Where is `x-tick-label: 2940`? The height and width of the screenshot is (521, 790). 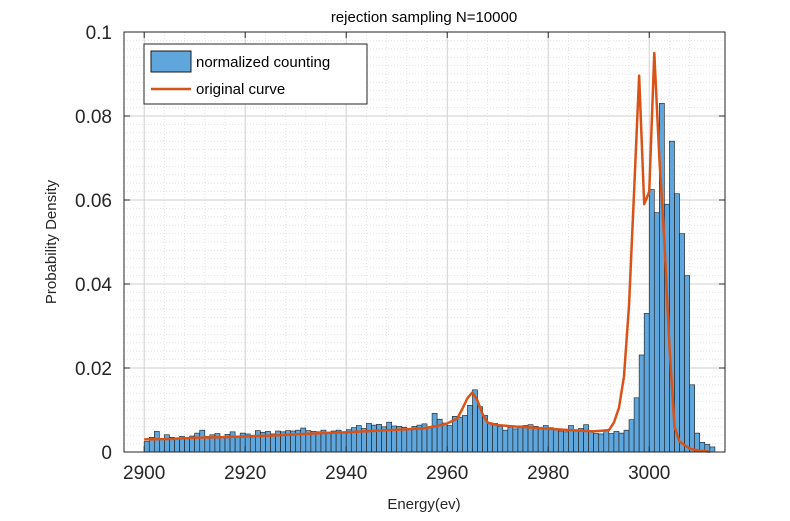
x-tick-label: 2940 is located at coordinates (346, 473).